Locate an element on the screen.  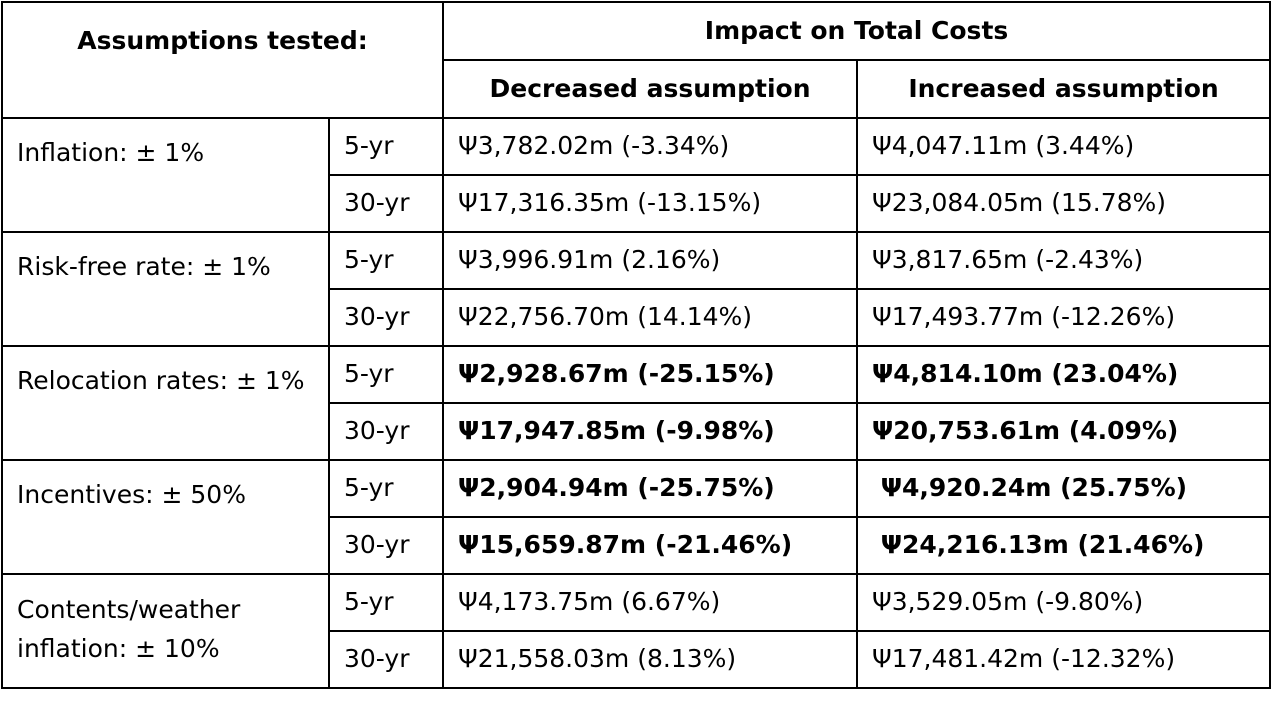
impact-header: Impact on Total Costs is located at coordinates (857, 31).